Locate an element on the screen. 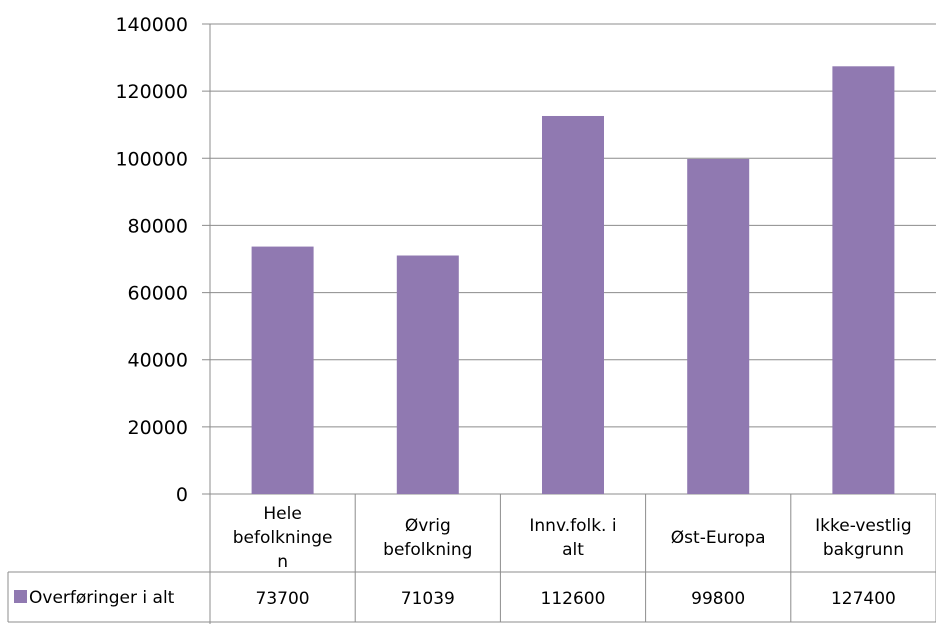  y-tick-label: 120000 is located at coordinates (151, 92).